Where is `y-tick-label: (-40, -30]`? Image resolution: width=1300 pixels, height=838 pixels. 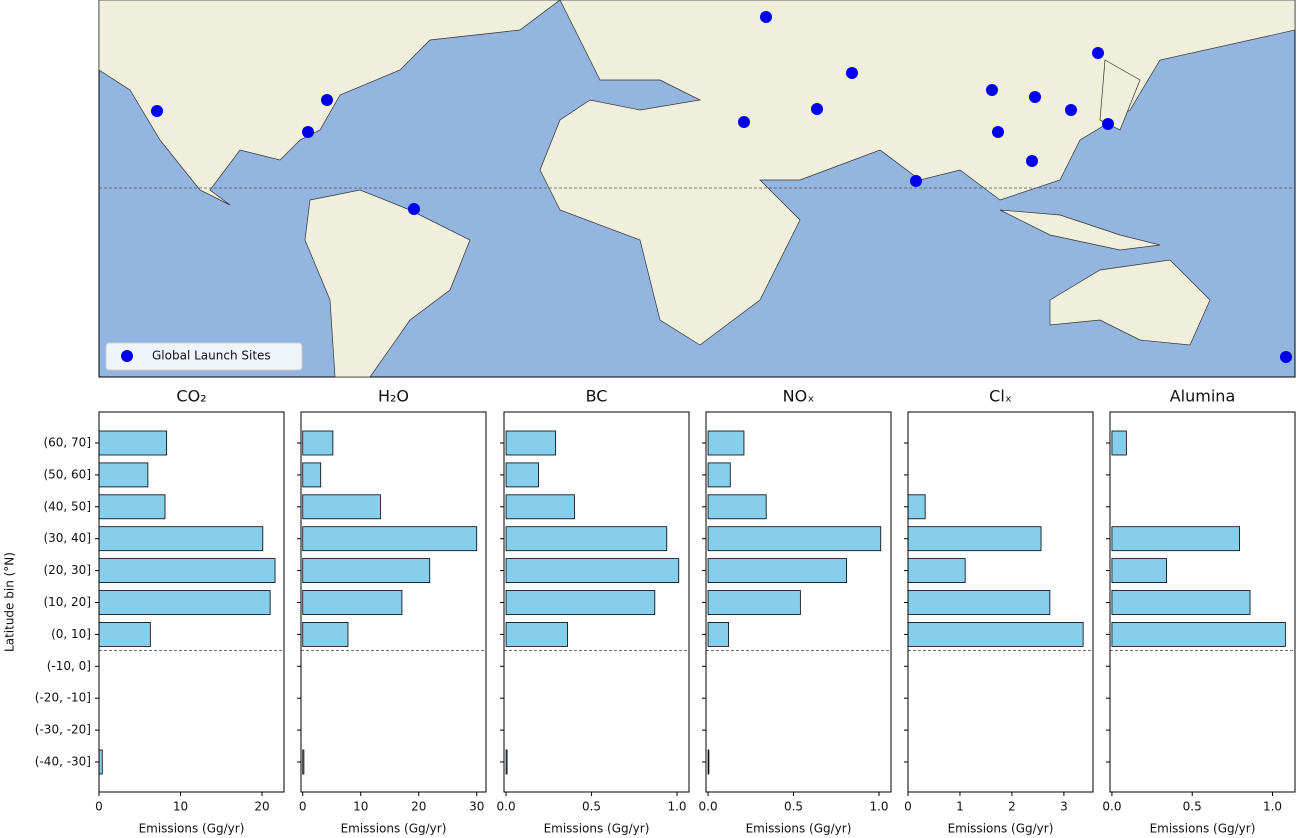
y-tick-label: (-40, -30] is located at coordinates (63, 762).